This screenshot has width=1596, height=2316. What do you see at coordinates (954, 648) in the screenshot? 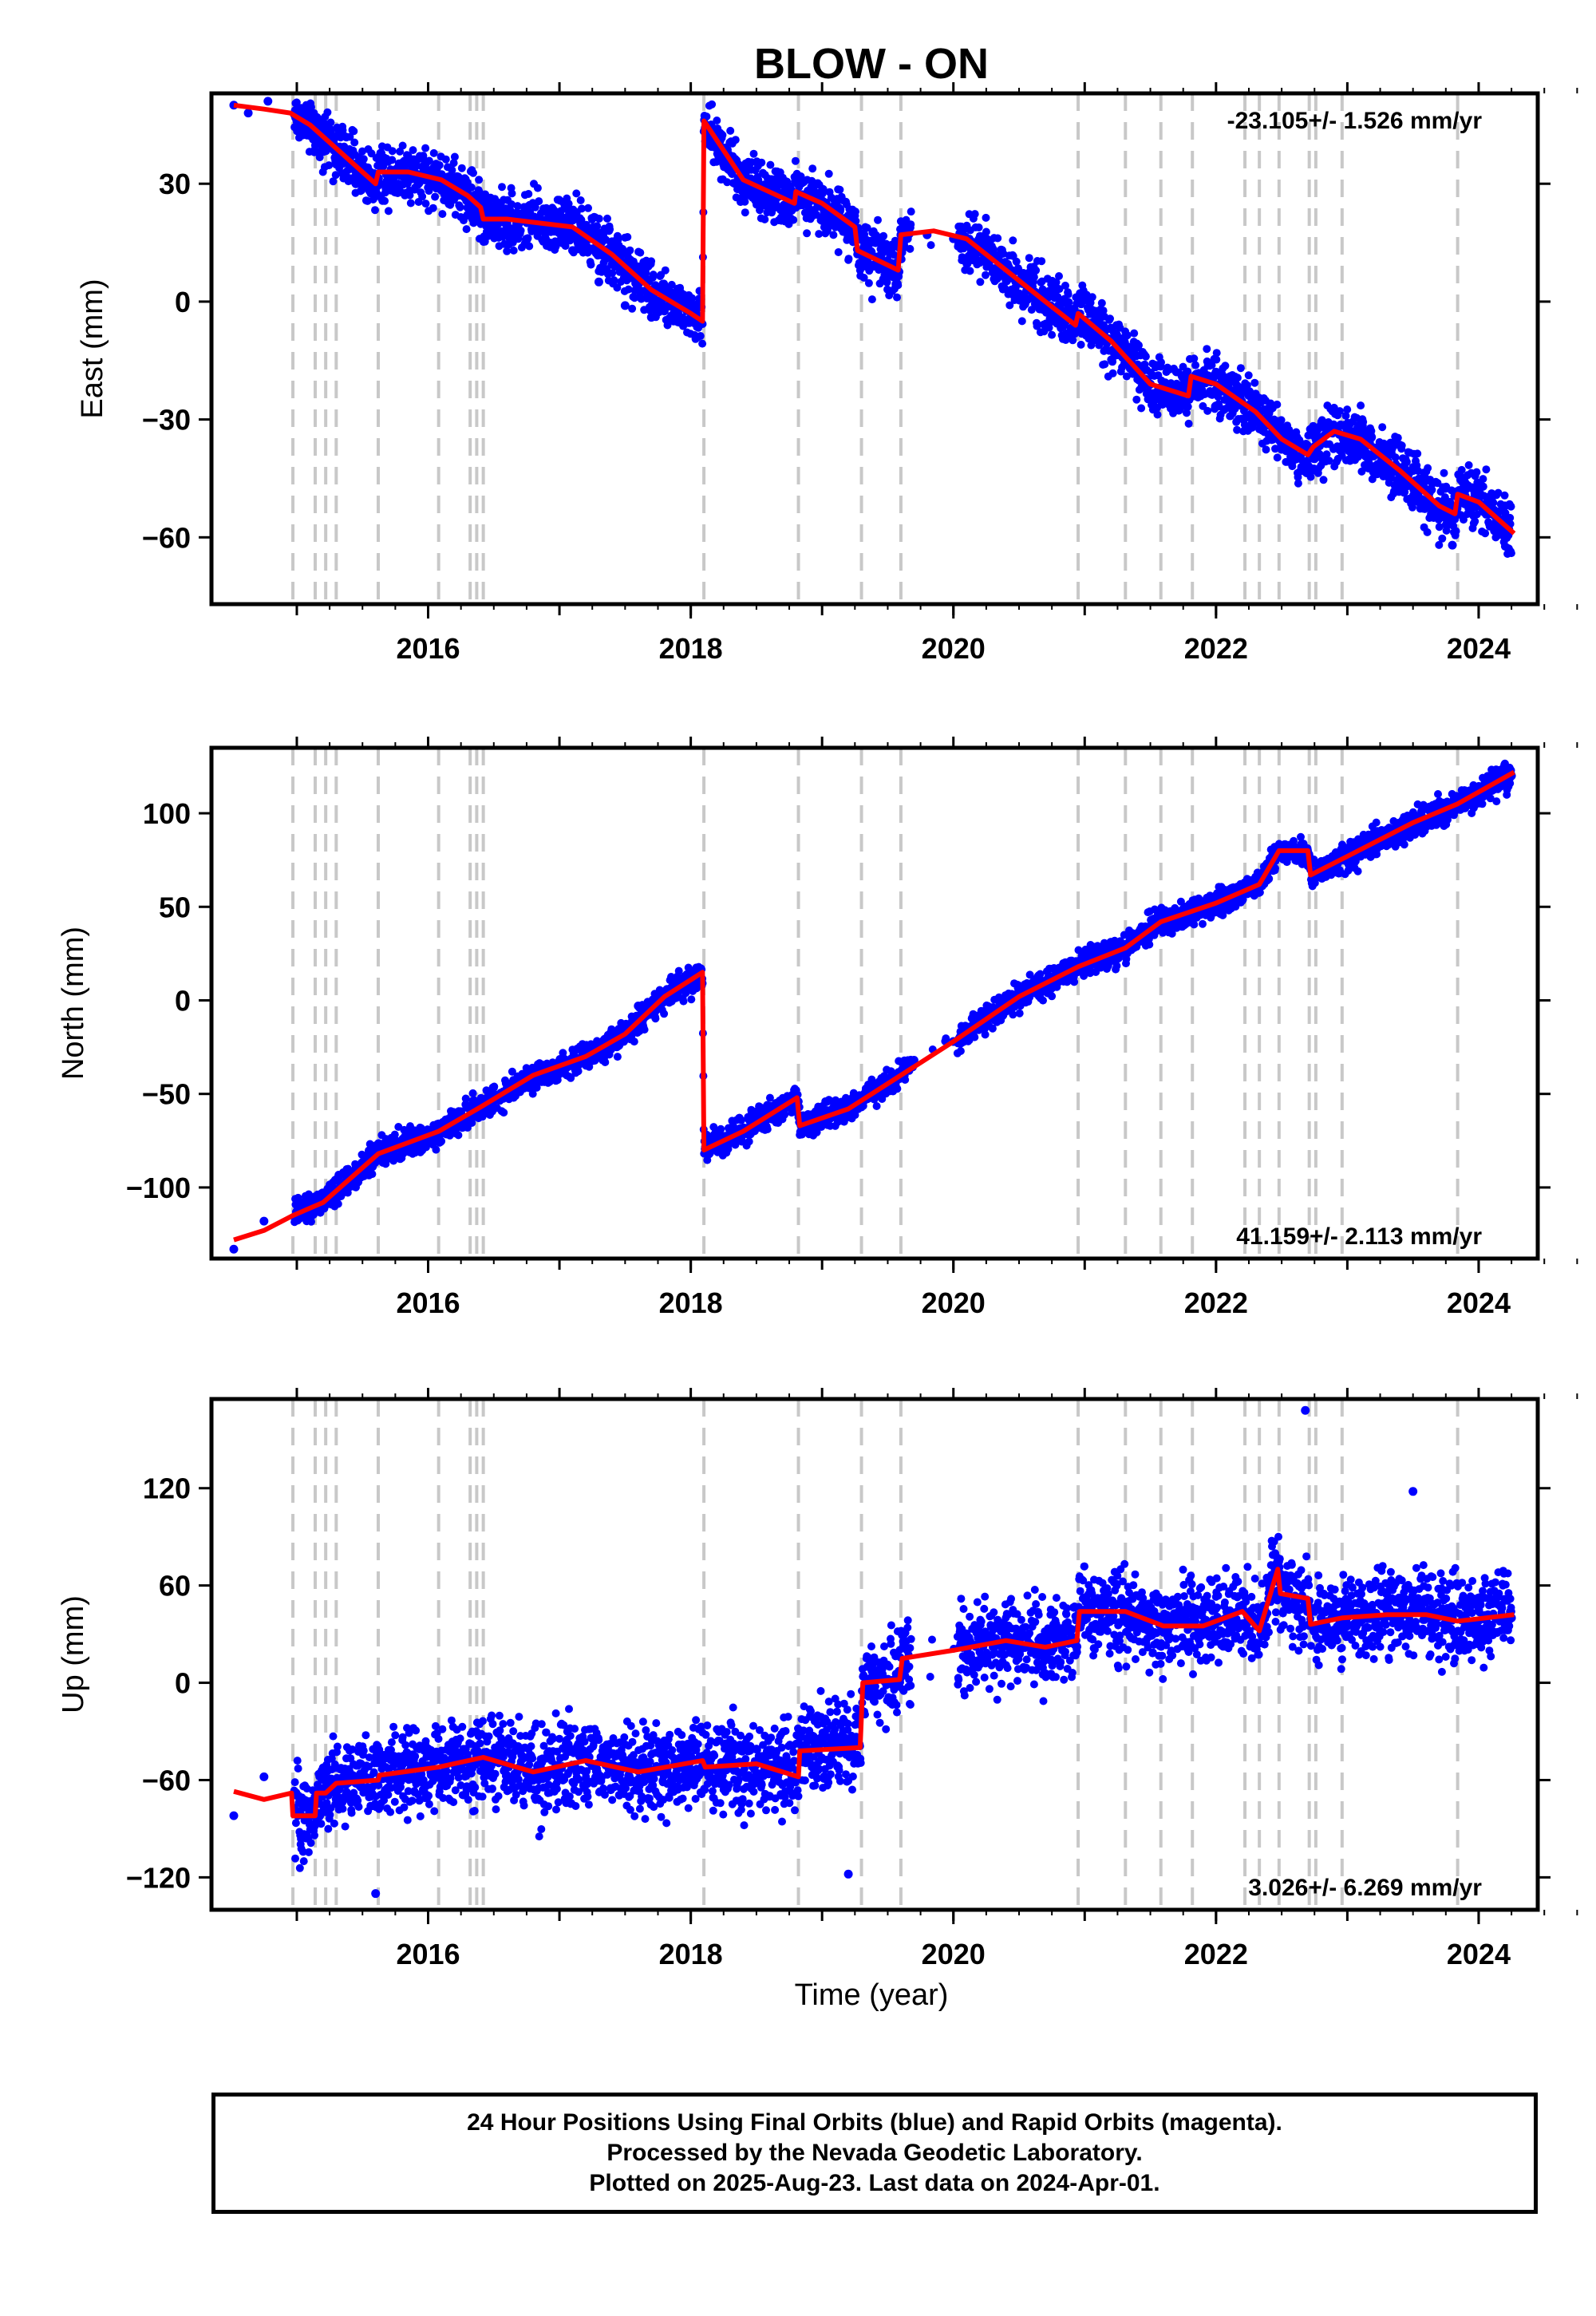
I see `x-tick-label: 2020` at bounding box center [954, 648].